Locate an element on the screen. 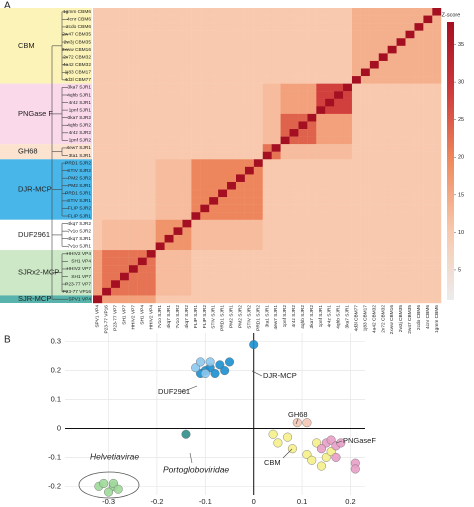 This screenshot has width=474, height=507. row-label: HHIV2 VP4 is located at coordinates (78, 254).